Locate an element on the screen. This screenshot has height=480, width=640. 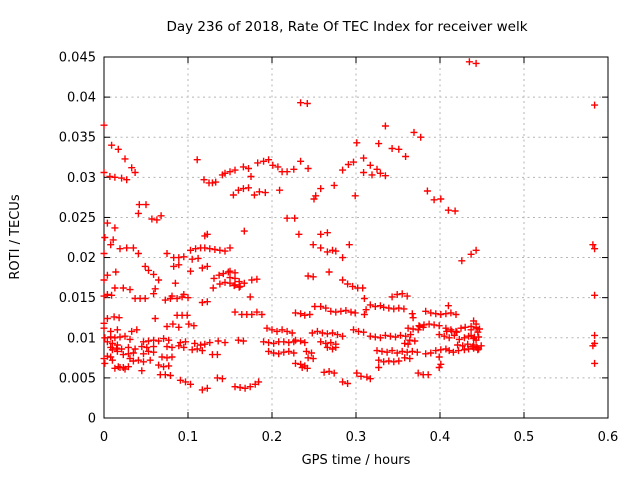
x-tick-label: 0.2 is located at coordinates (272, 437).